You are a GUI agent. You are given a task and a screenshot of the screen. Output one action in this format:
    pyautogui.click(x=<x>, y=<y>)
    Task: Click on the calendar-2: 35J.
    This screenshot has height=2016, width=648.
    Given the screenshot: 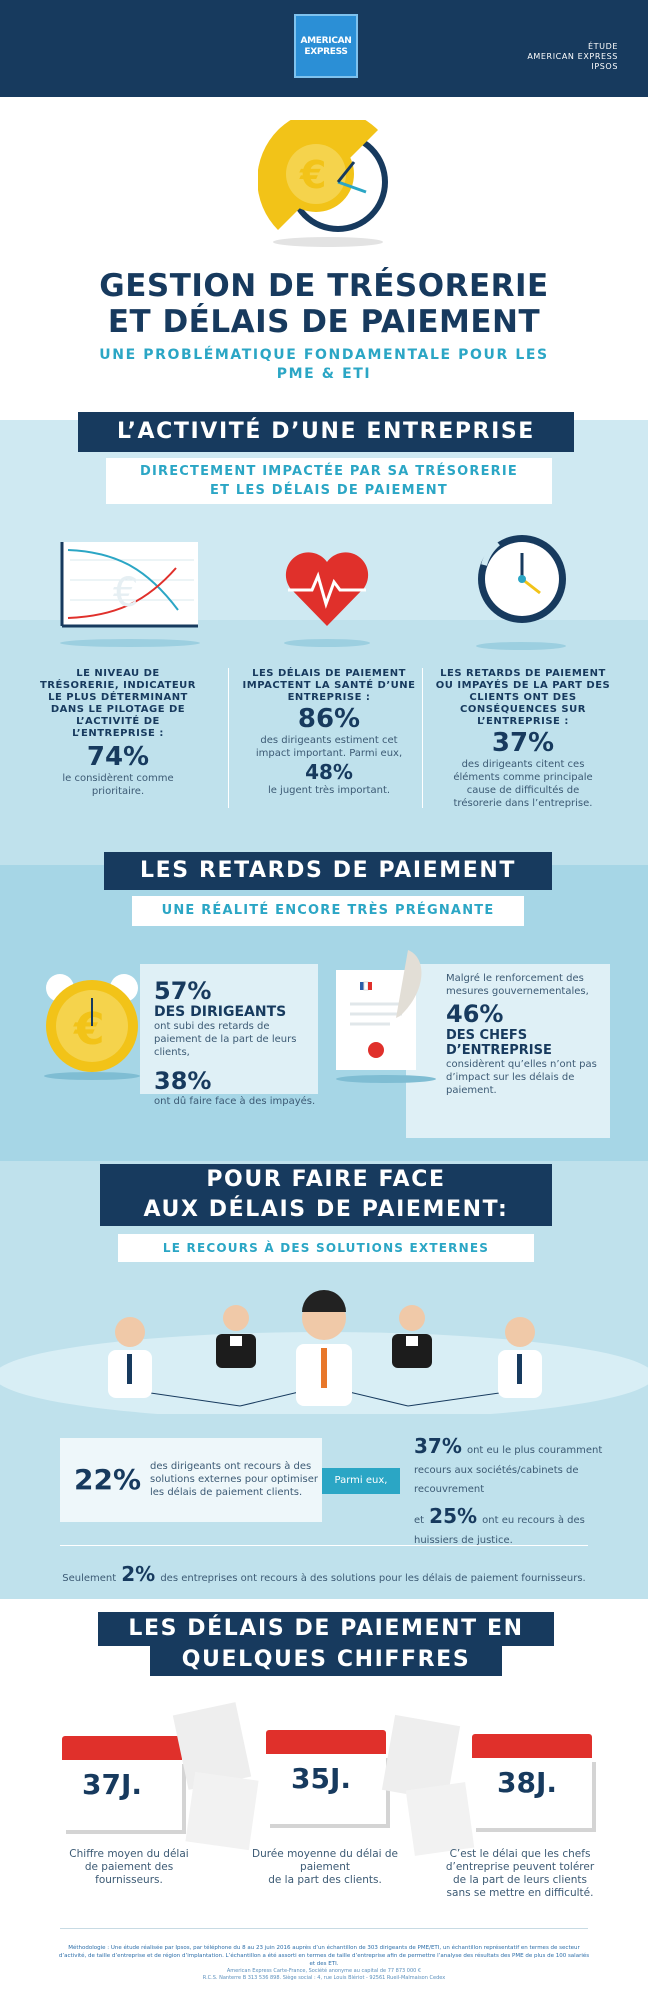 What is the action you would take?
    pyautogui.click(x=326, y=1780)
    